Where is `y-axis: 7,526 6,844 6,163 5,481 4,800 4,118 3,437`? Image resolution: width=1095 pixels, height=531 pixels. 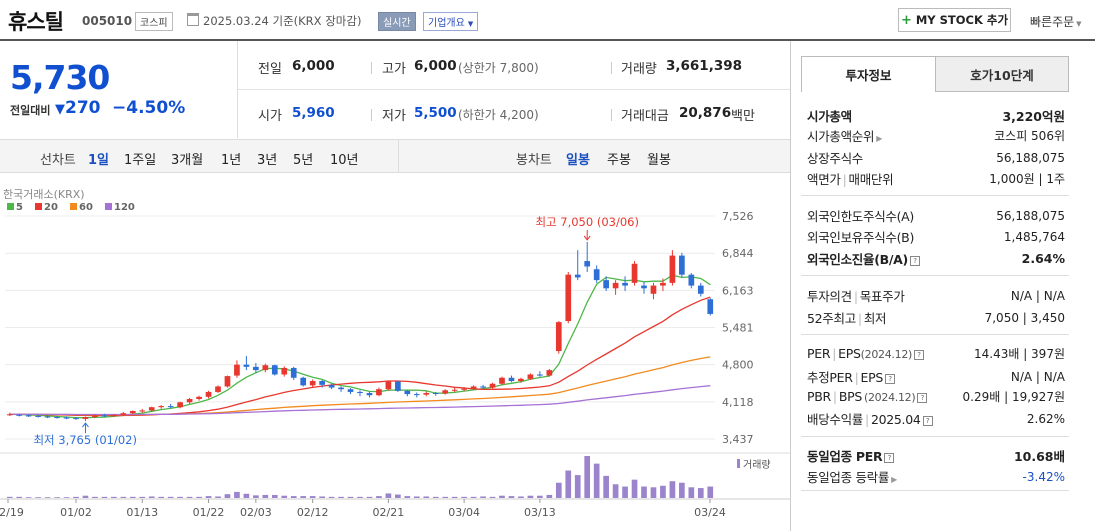 y-axis: 7,526 6,844 6,163 5,481 4,800 4,118 3,437 is located at coordinates (738, 328).